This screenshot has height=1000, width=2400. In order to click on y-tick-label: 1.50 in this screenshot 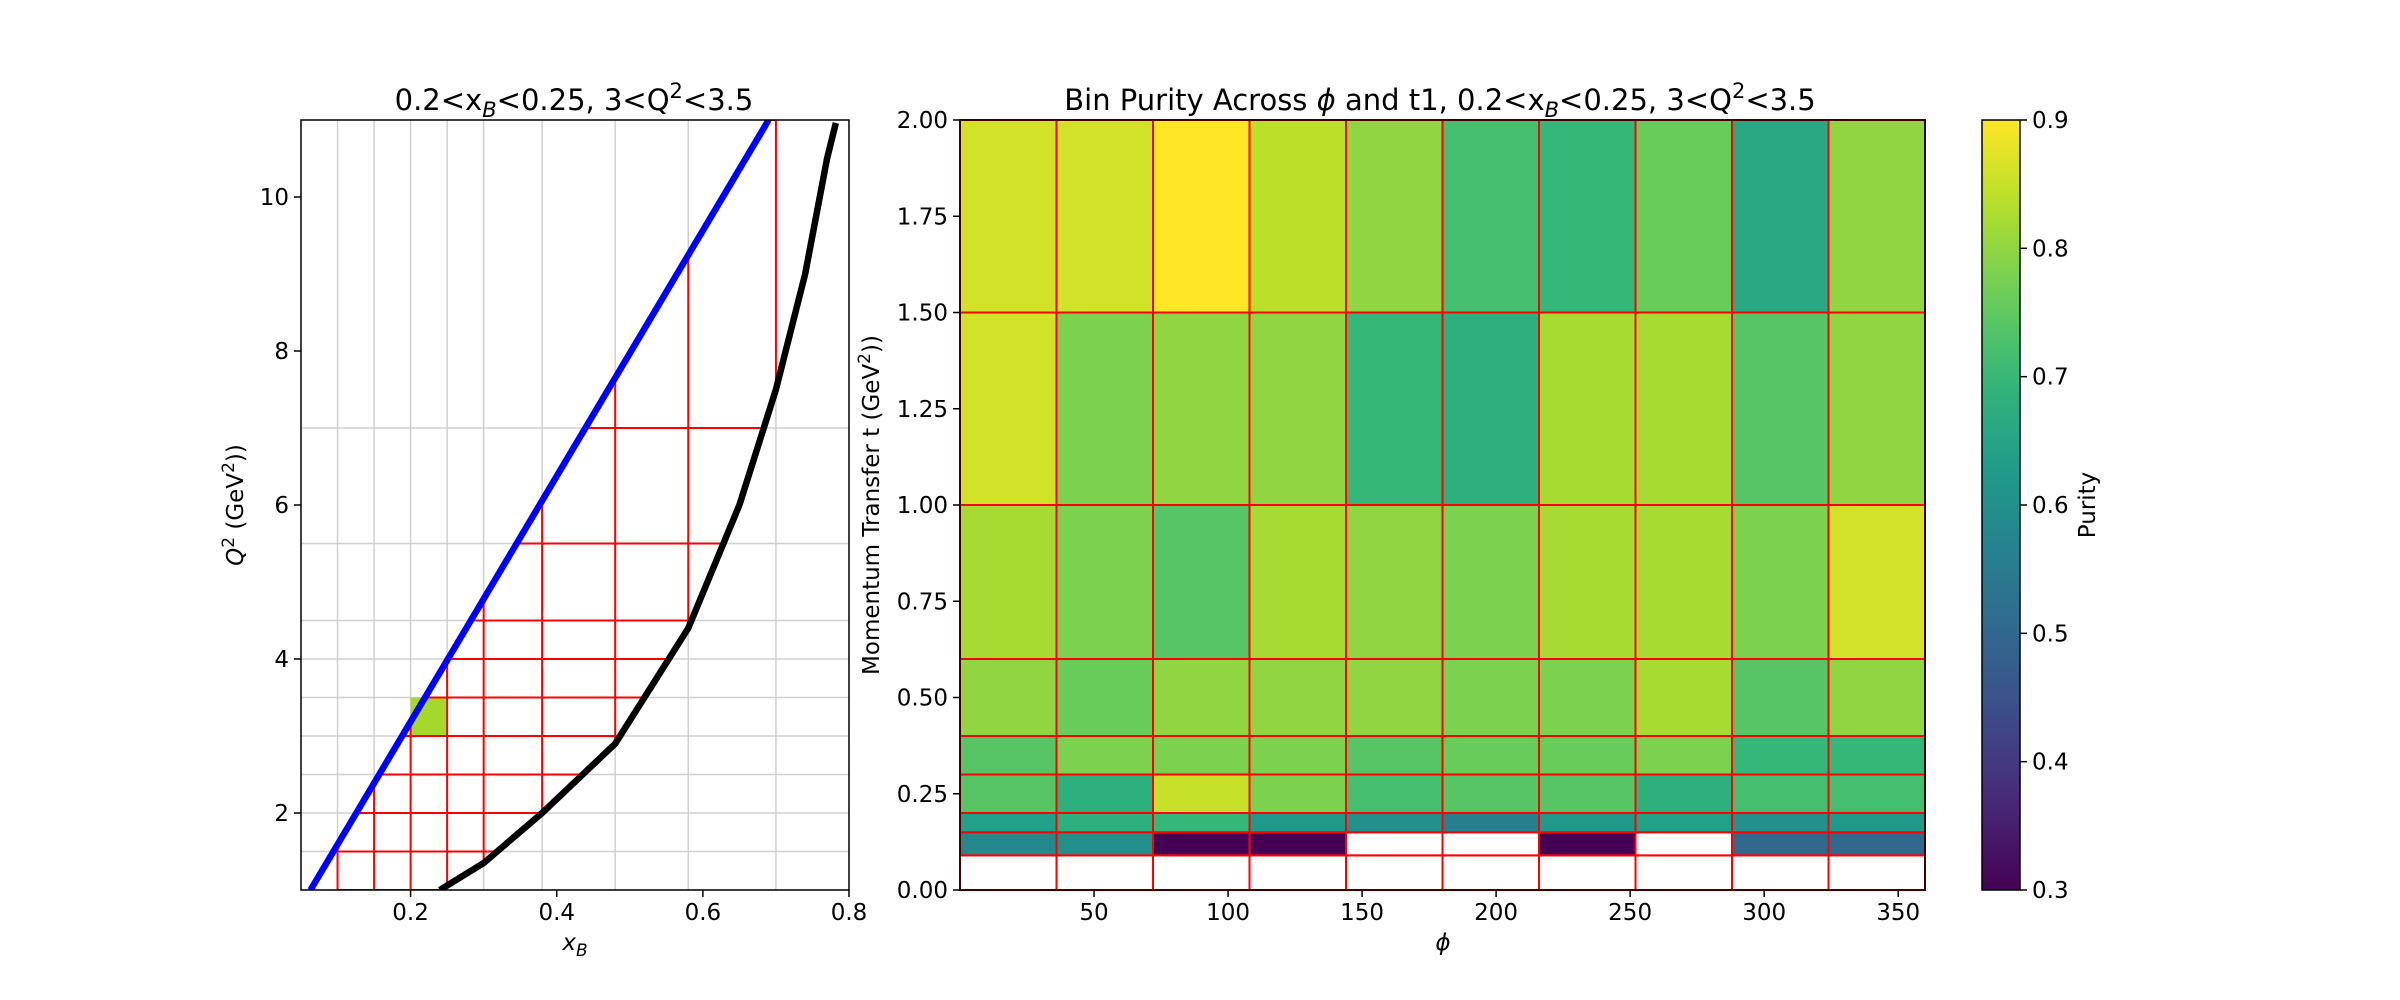, I will do `click(922, 314)`.